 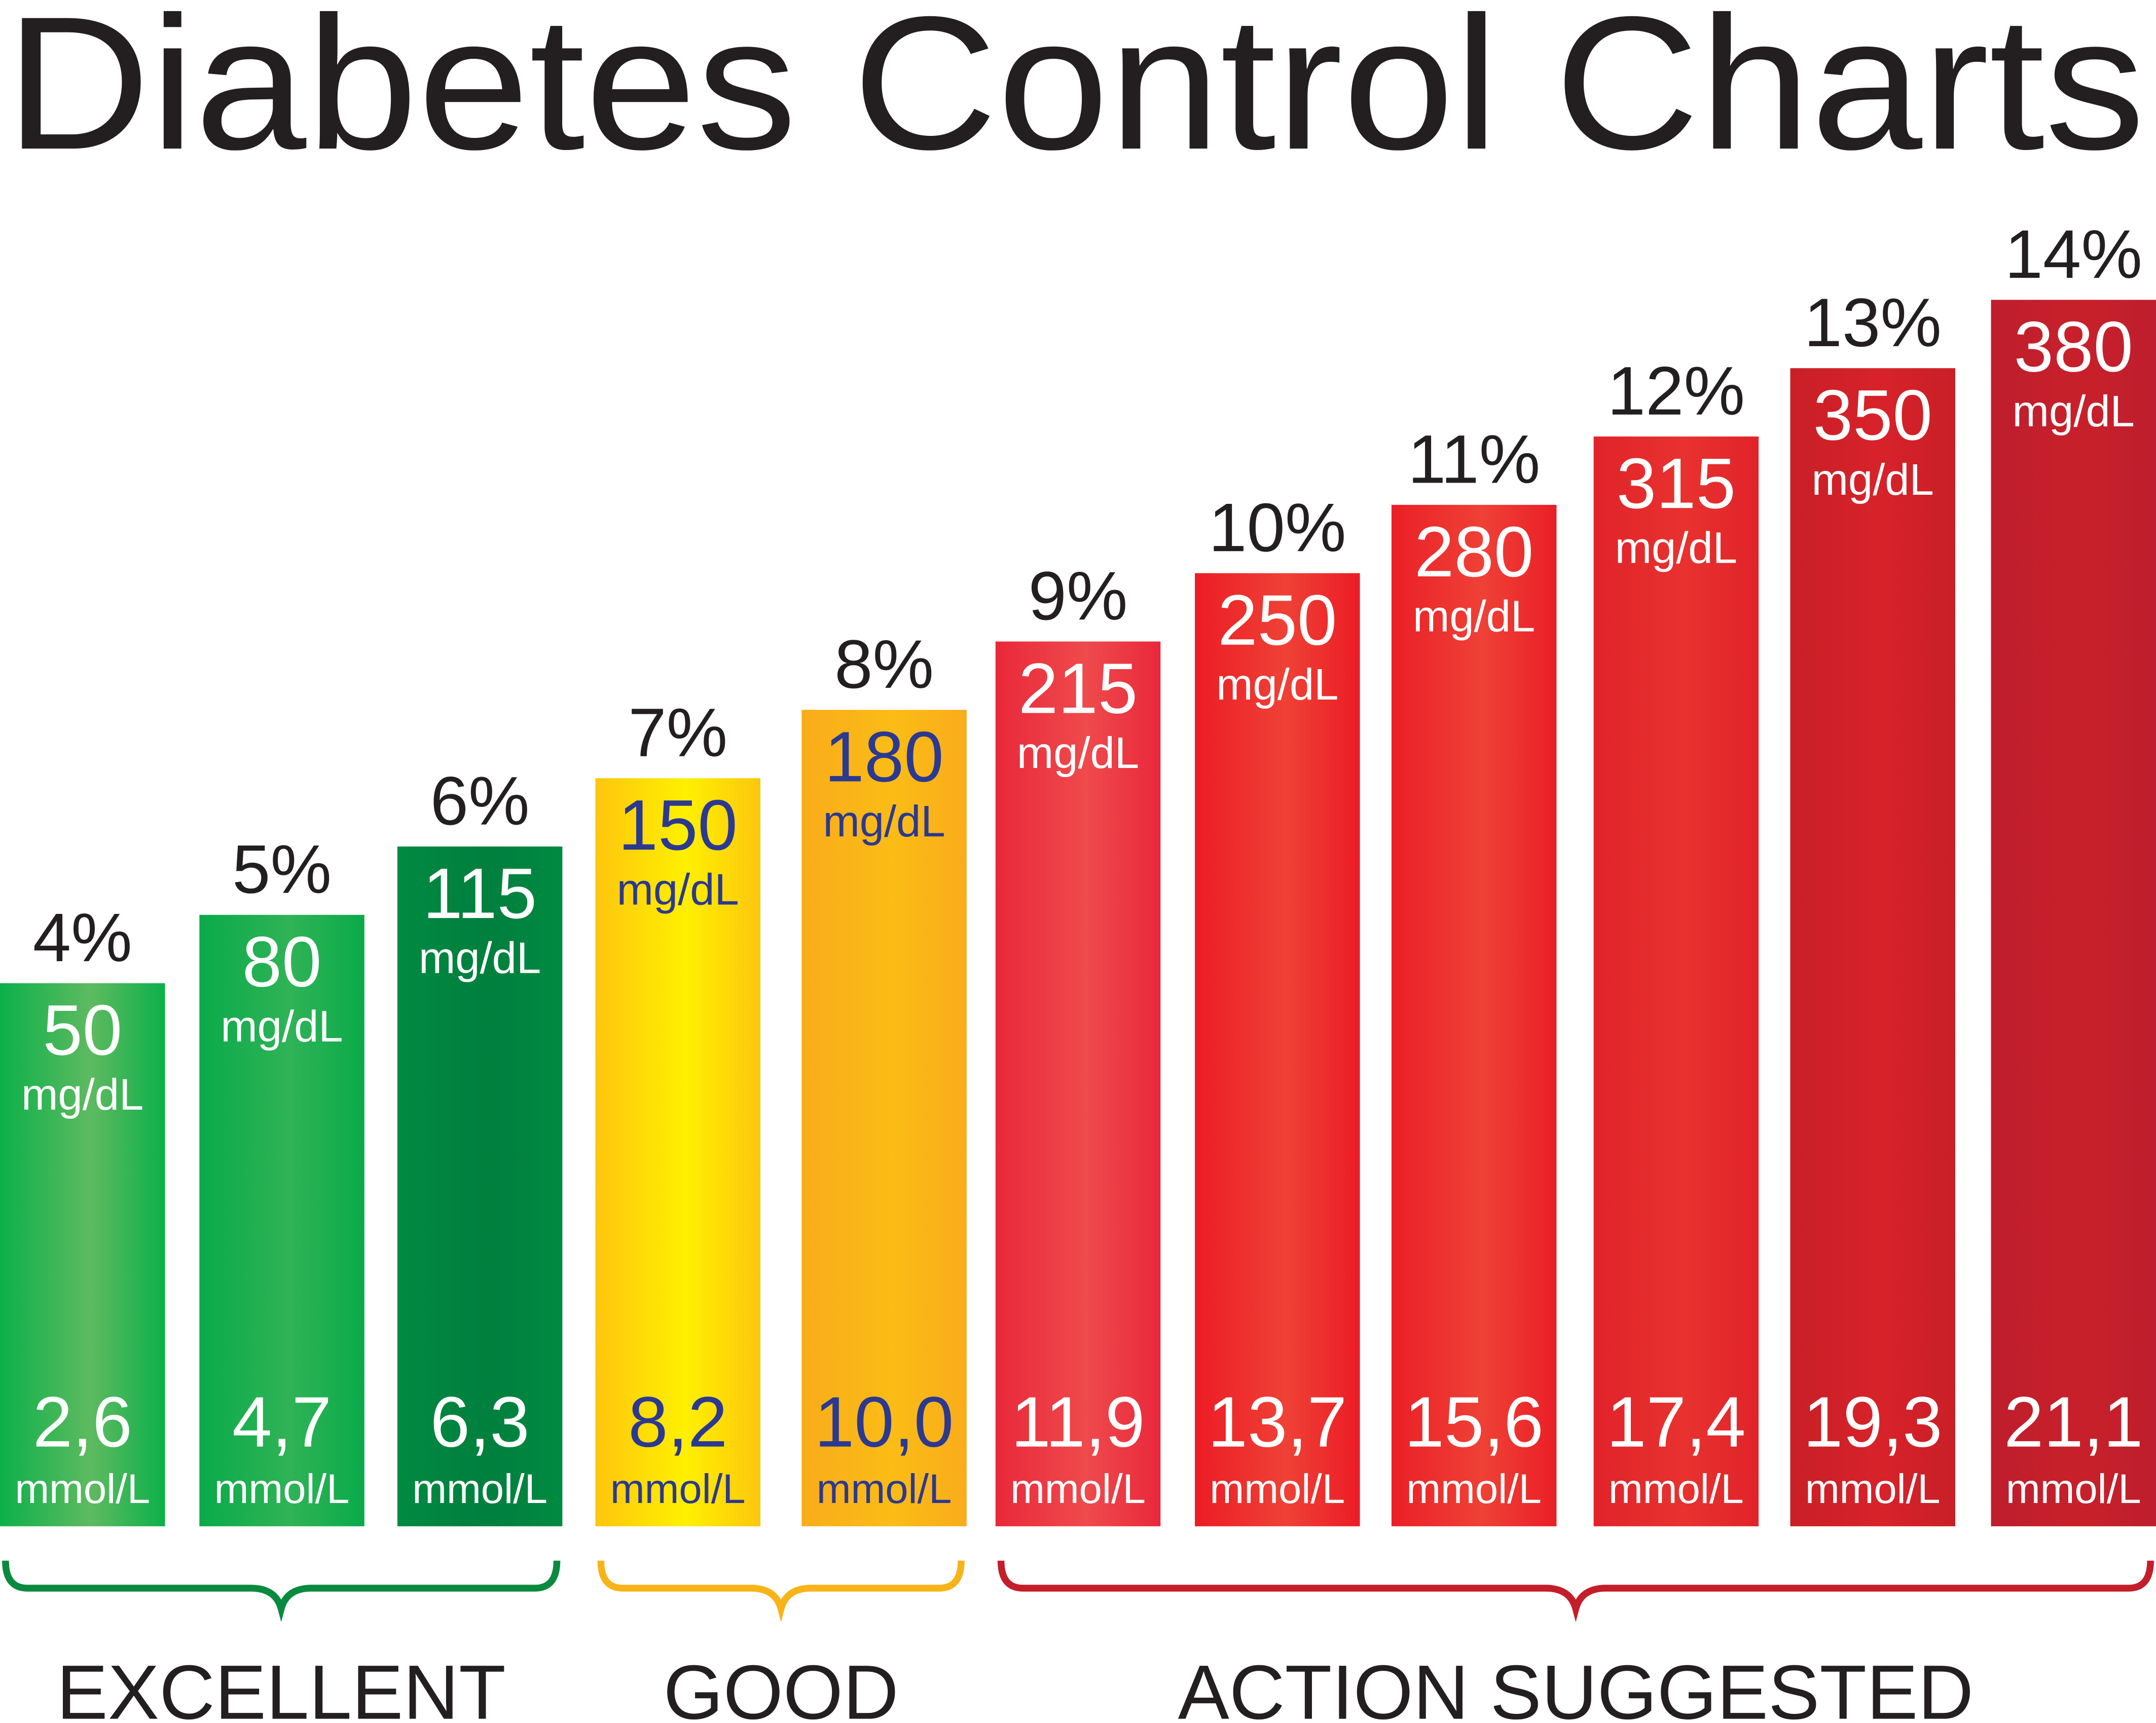 I want to click on mg-value: 115, so click(x=480, y=893).